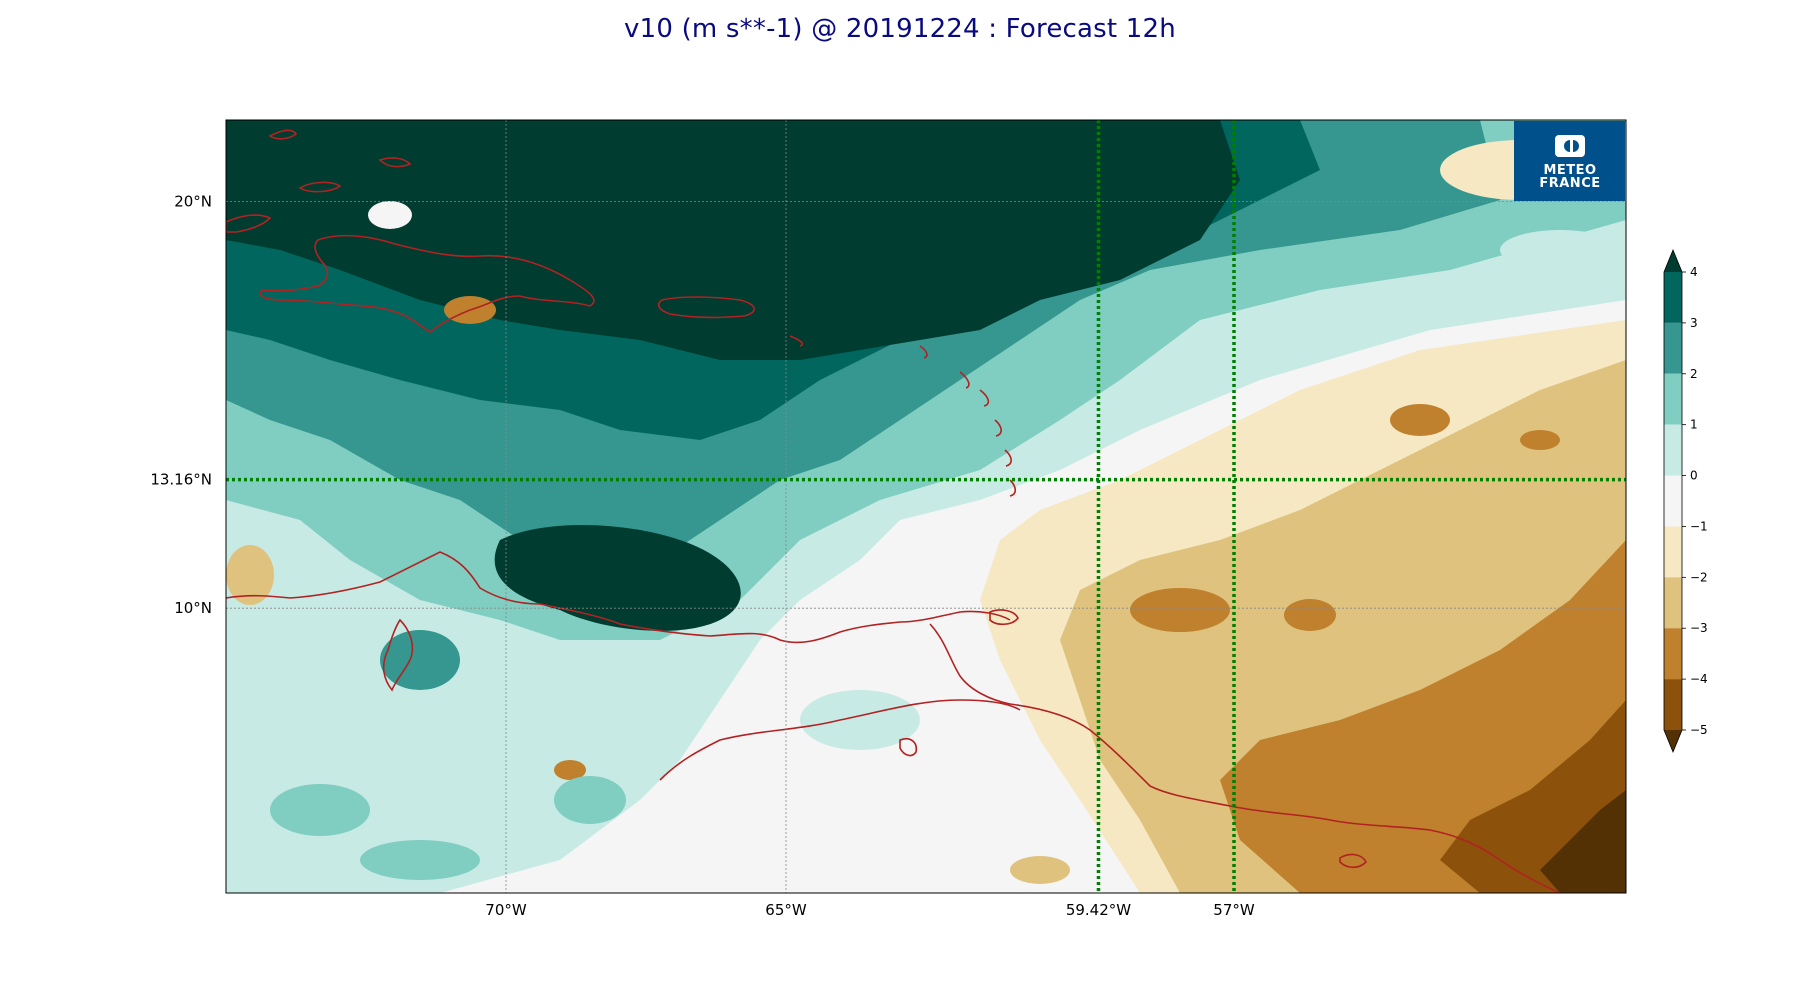 This screenshot has width=1800, height=1000. I want to click on coastline-maracaibo, so click(398, 655).